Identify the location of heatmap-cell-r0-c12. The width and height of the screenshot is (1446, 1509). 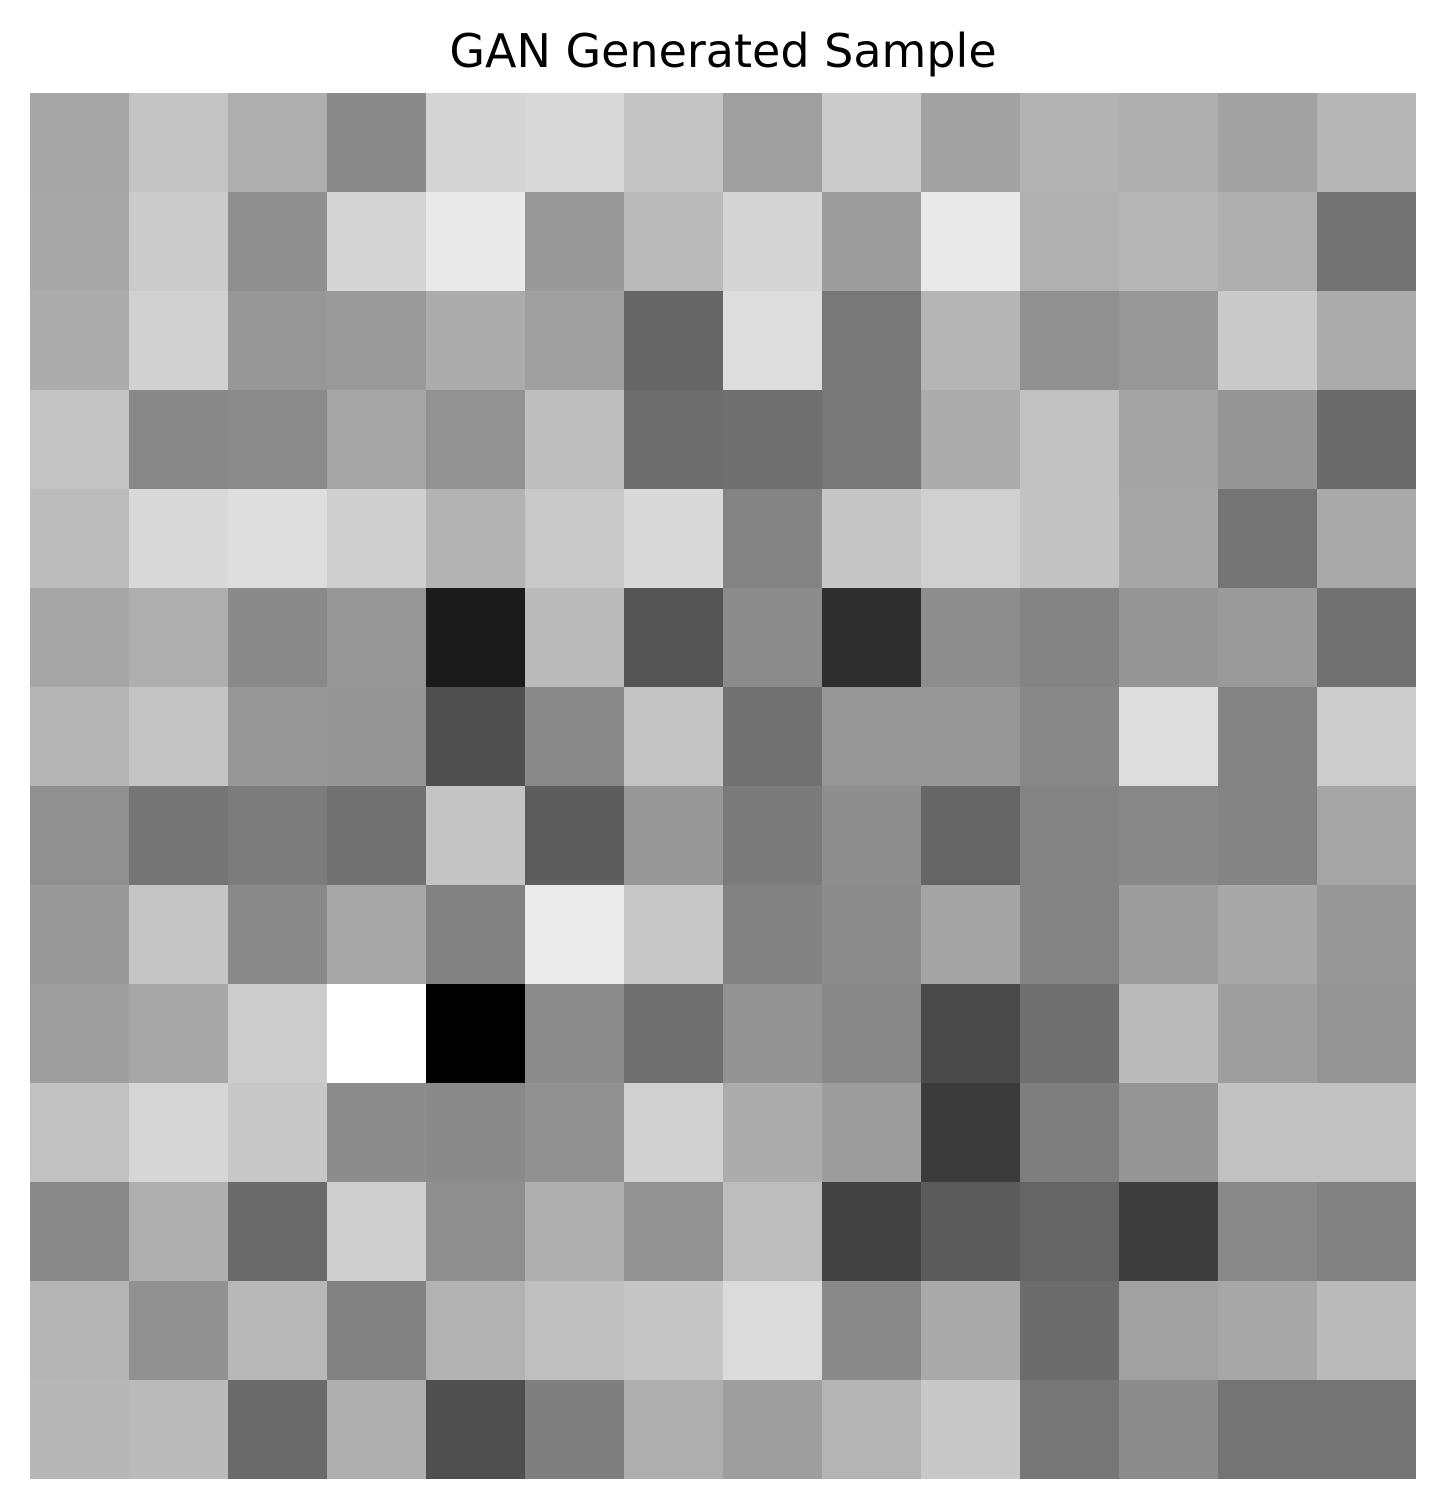
(1268, 143).